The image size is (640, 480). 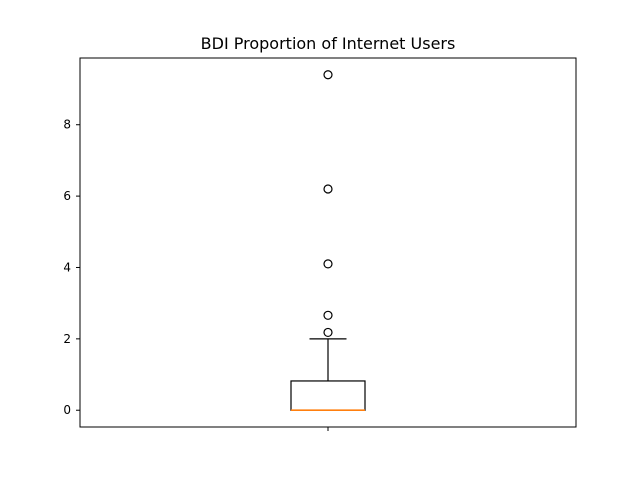 I want to click on y-tick-label: 4, so click(x=67, y=267).